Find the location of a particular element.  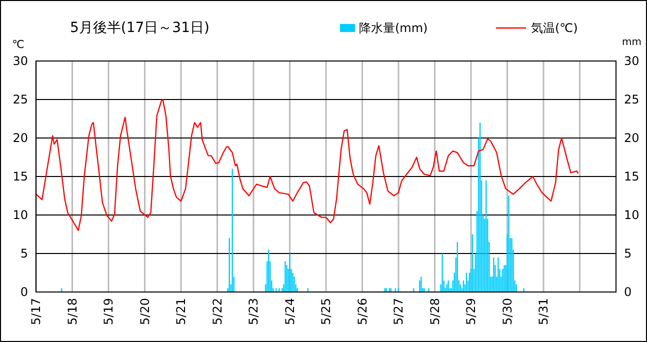

x-tick-label: 5/21 is located at coordinates (181, 311).